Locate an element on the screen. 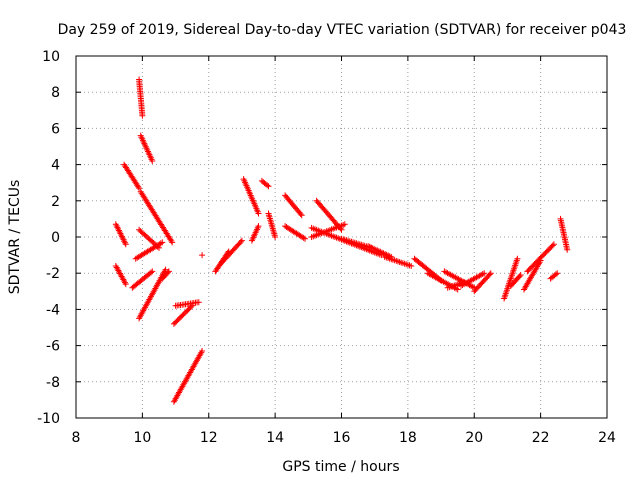 The width and height of the screenshot is (640, 480). y-tick-label: 2 is located at coordinates (55, 202).